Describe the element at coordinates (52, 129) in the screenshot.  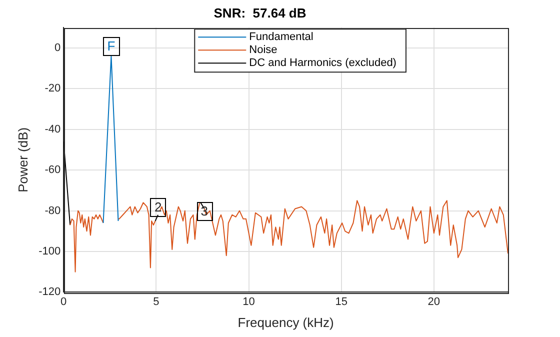
I see `y-tick-label: -40` at that location.